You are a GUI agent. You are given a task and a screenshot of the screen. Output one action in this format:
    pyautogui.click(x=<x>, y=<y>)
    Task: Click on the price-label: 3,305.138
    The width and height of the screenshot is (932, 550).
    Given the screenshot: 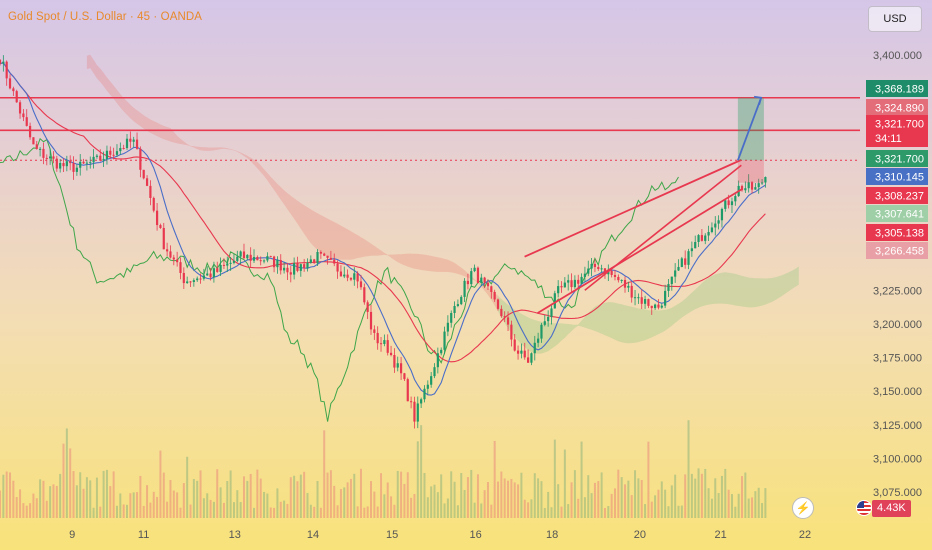 What is the action you would take?
    pyautogui.click(x=899, y=234)
    